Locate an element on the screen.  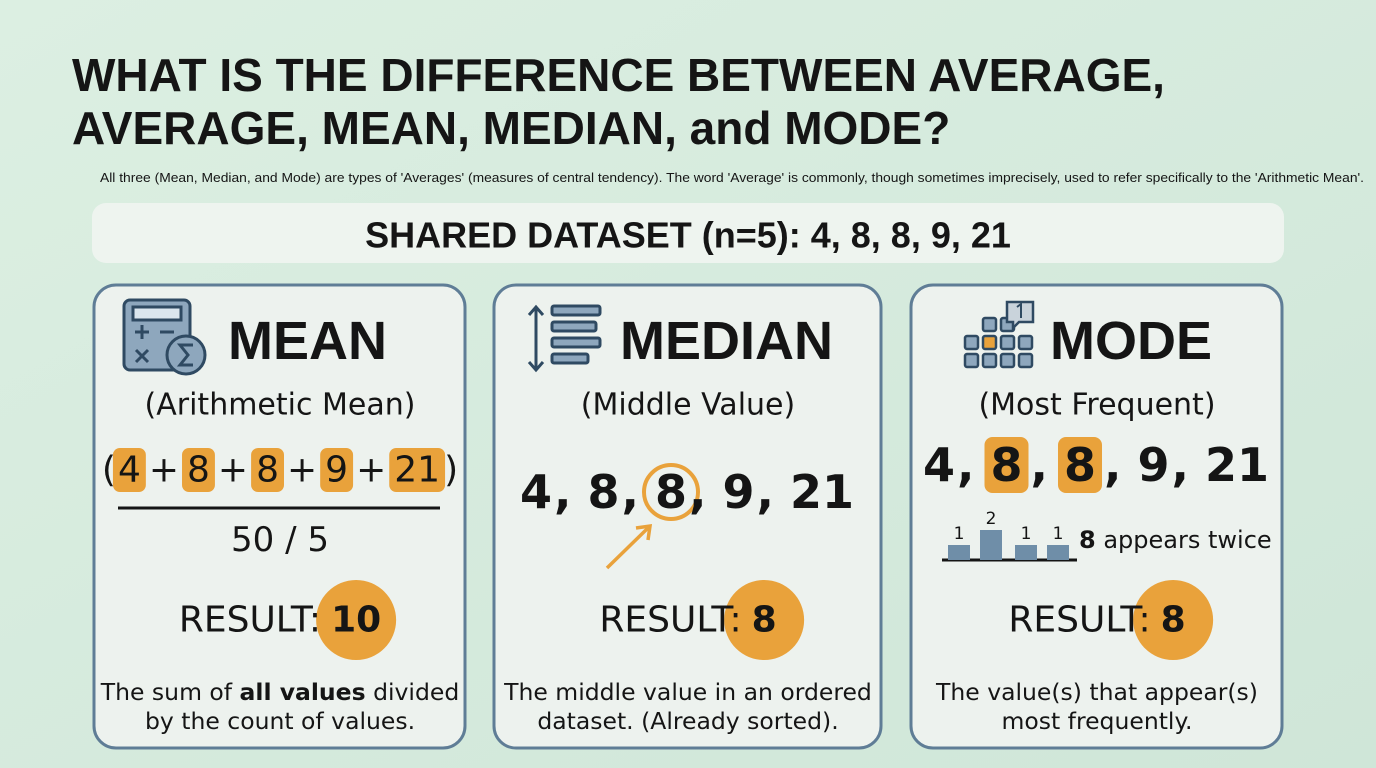
description-part: dataset. (Already sorted). is located at coordinates (687, 721).